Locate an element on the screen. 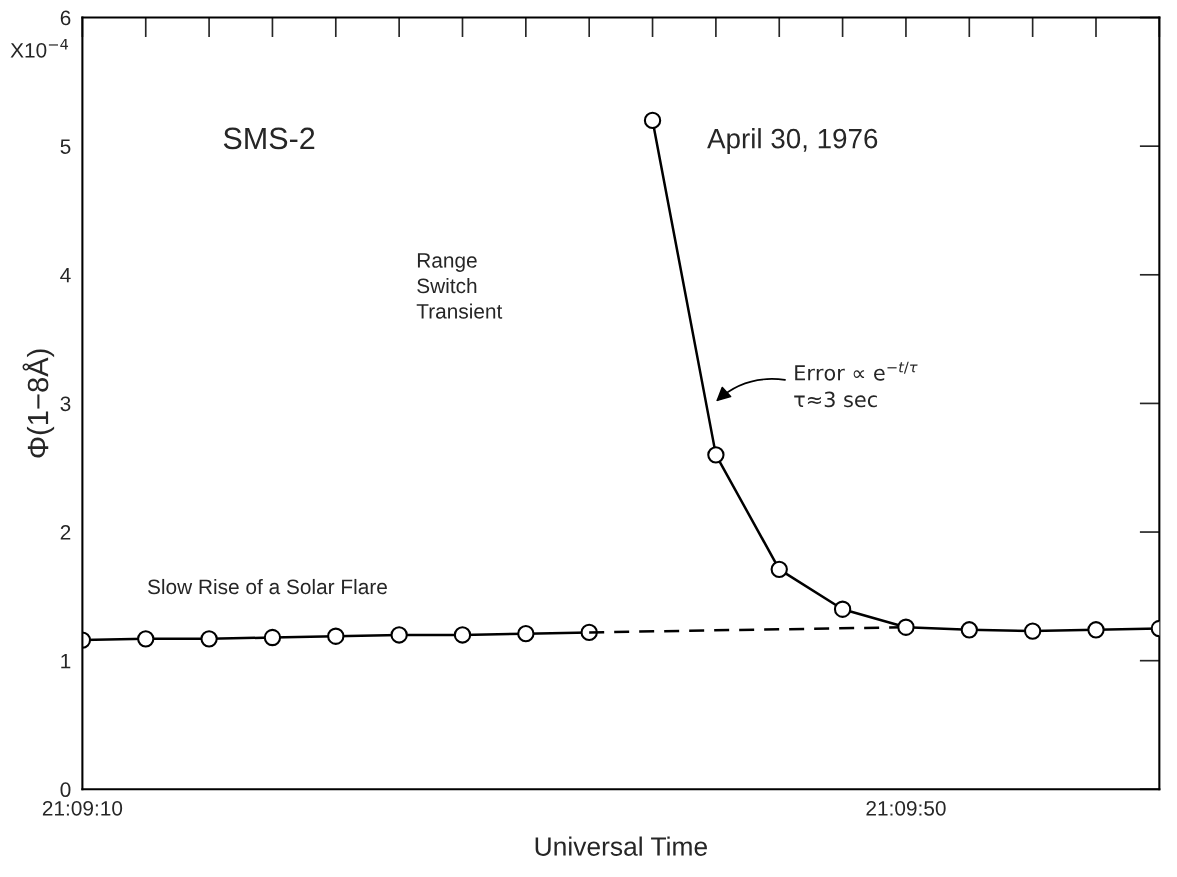 The width and height of the screenshot is (1177, 877). x-tick-label: 21:09:50 is located at coordinates (906, 808).